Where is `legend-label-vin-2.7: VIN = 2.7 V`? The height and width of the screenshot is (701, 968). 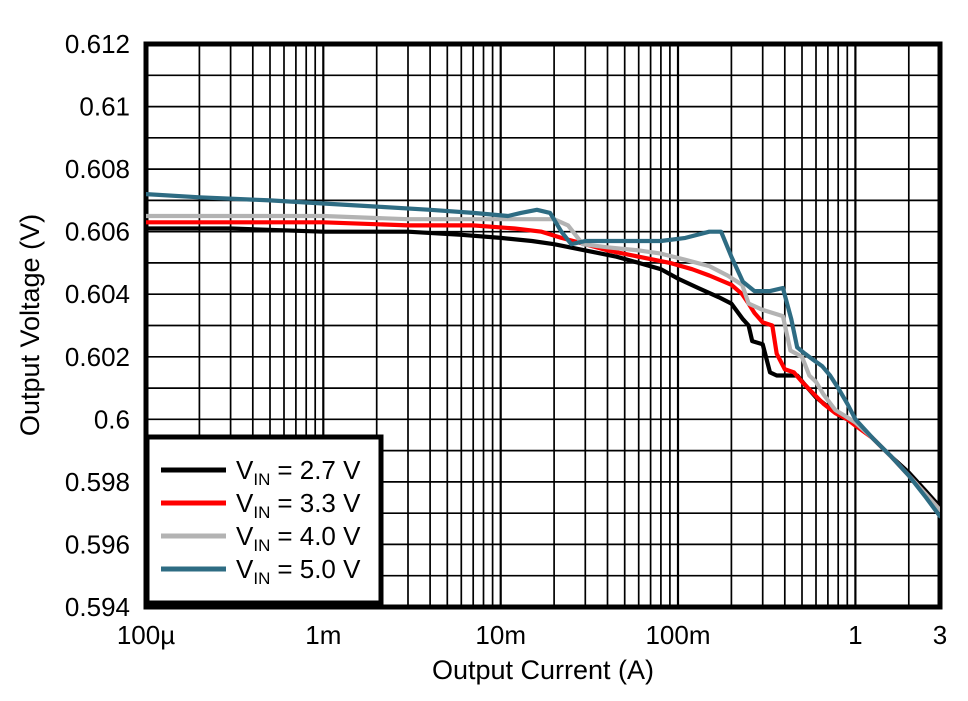
legend-label-vin-2.7: VIN = 2.7 V is located at coordinates (298, 472).